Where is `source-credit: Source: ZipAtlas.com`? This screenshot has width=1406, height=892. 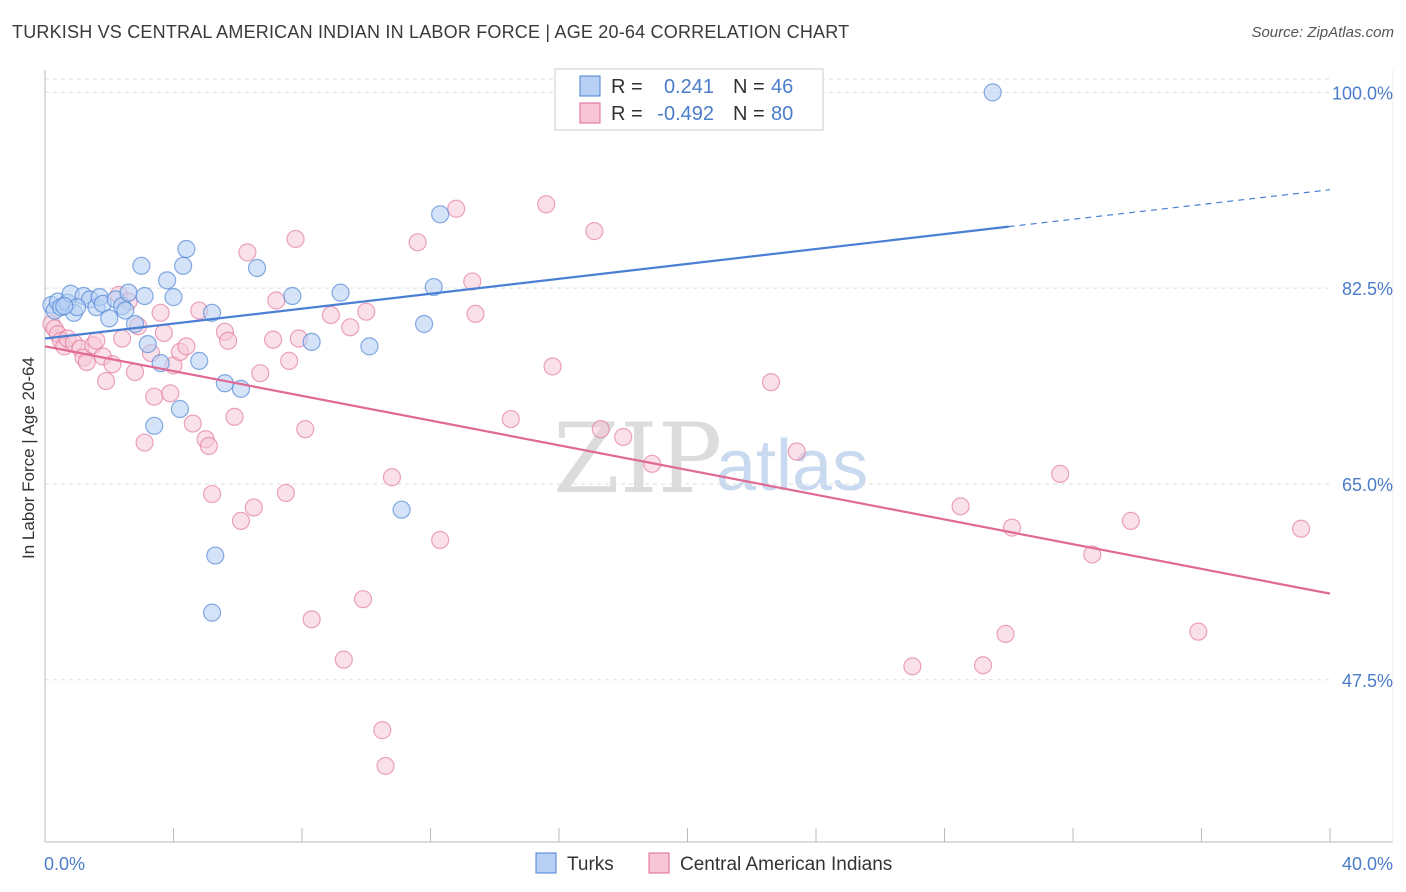
source-credit: Source: ZipAtlas.com is located at coordinates (1322, 32).